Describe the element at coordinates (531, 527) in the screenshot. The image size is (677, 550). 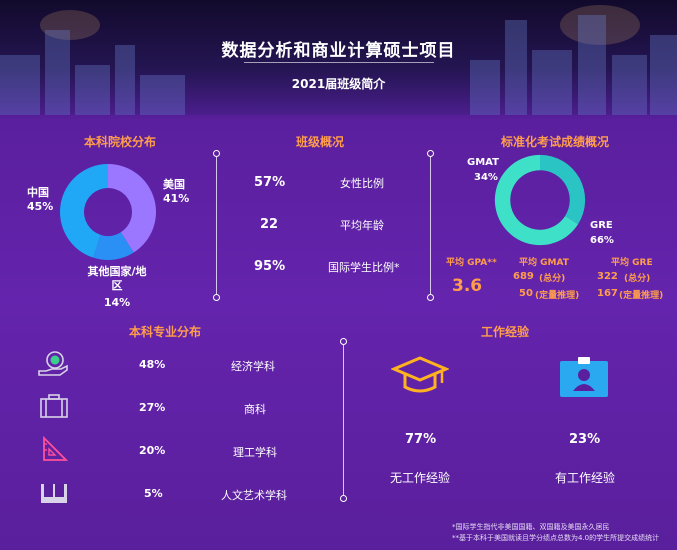
I see `footnote-1: *国际学生指代非美国国籍、双国籍及美国永久居民` at that location.